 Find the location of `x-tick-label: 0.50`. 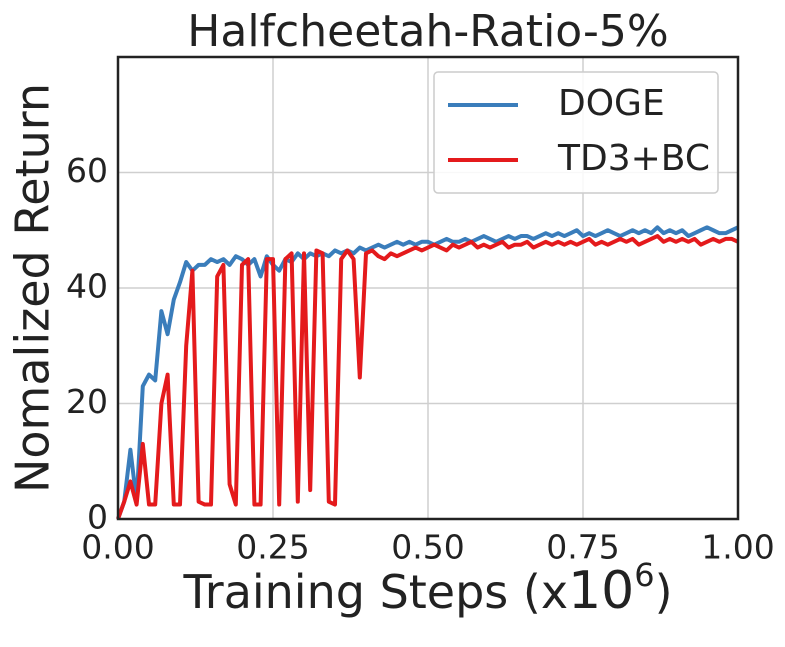

x-tick-label: 0.50 is located at coordinates (427, 547).